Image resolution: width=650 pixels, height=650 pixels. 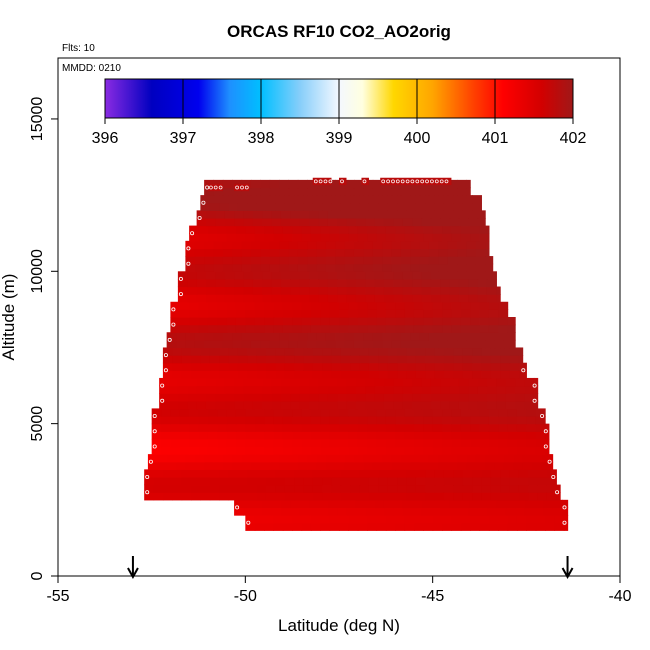 What do you see at coordinates (339, 31) in the screenshot?
I see `chart-title: ORCAS RF10 CO2_AO2orig` at bounding box center [339, 31].